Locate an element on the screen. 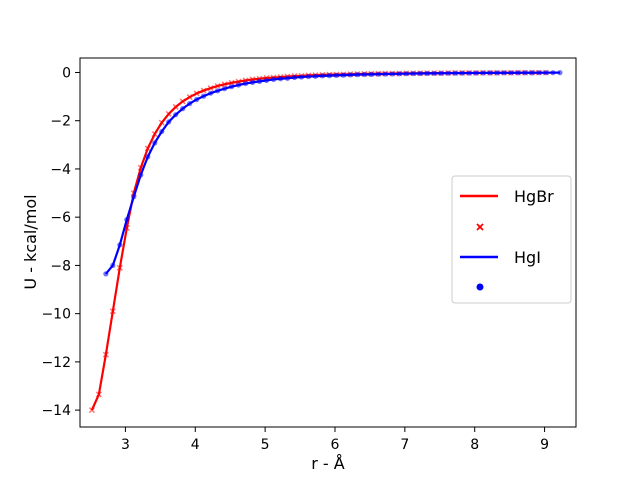 The image size is (640, 480). y-tick-label: −4 is located at coordinates (60, 170).